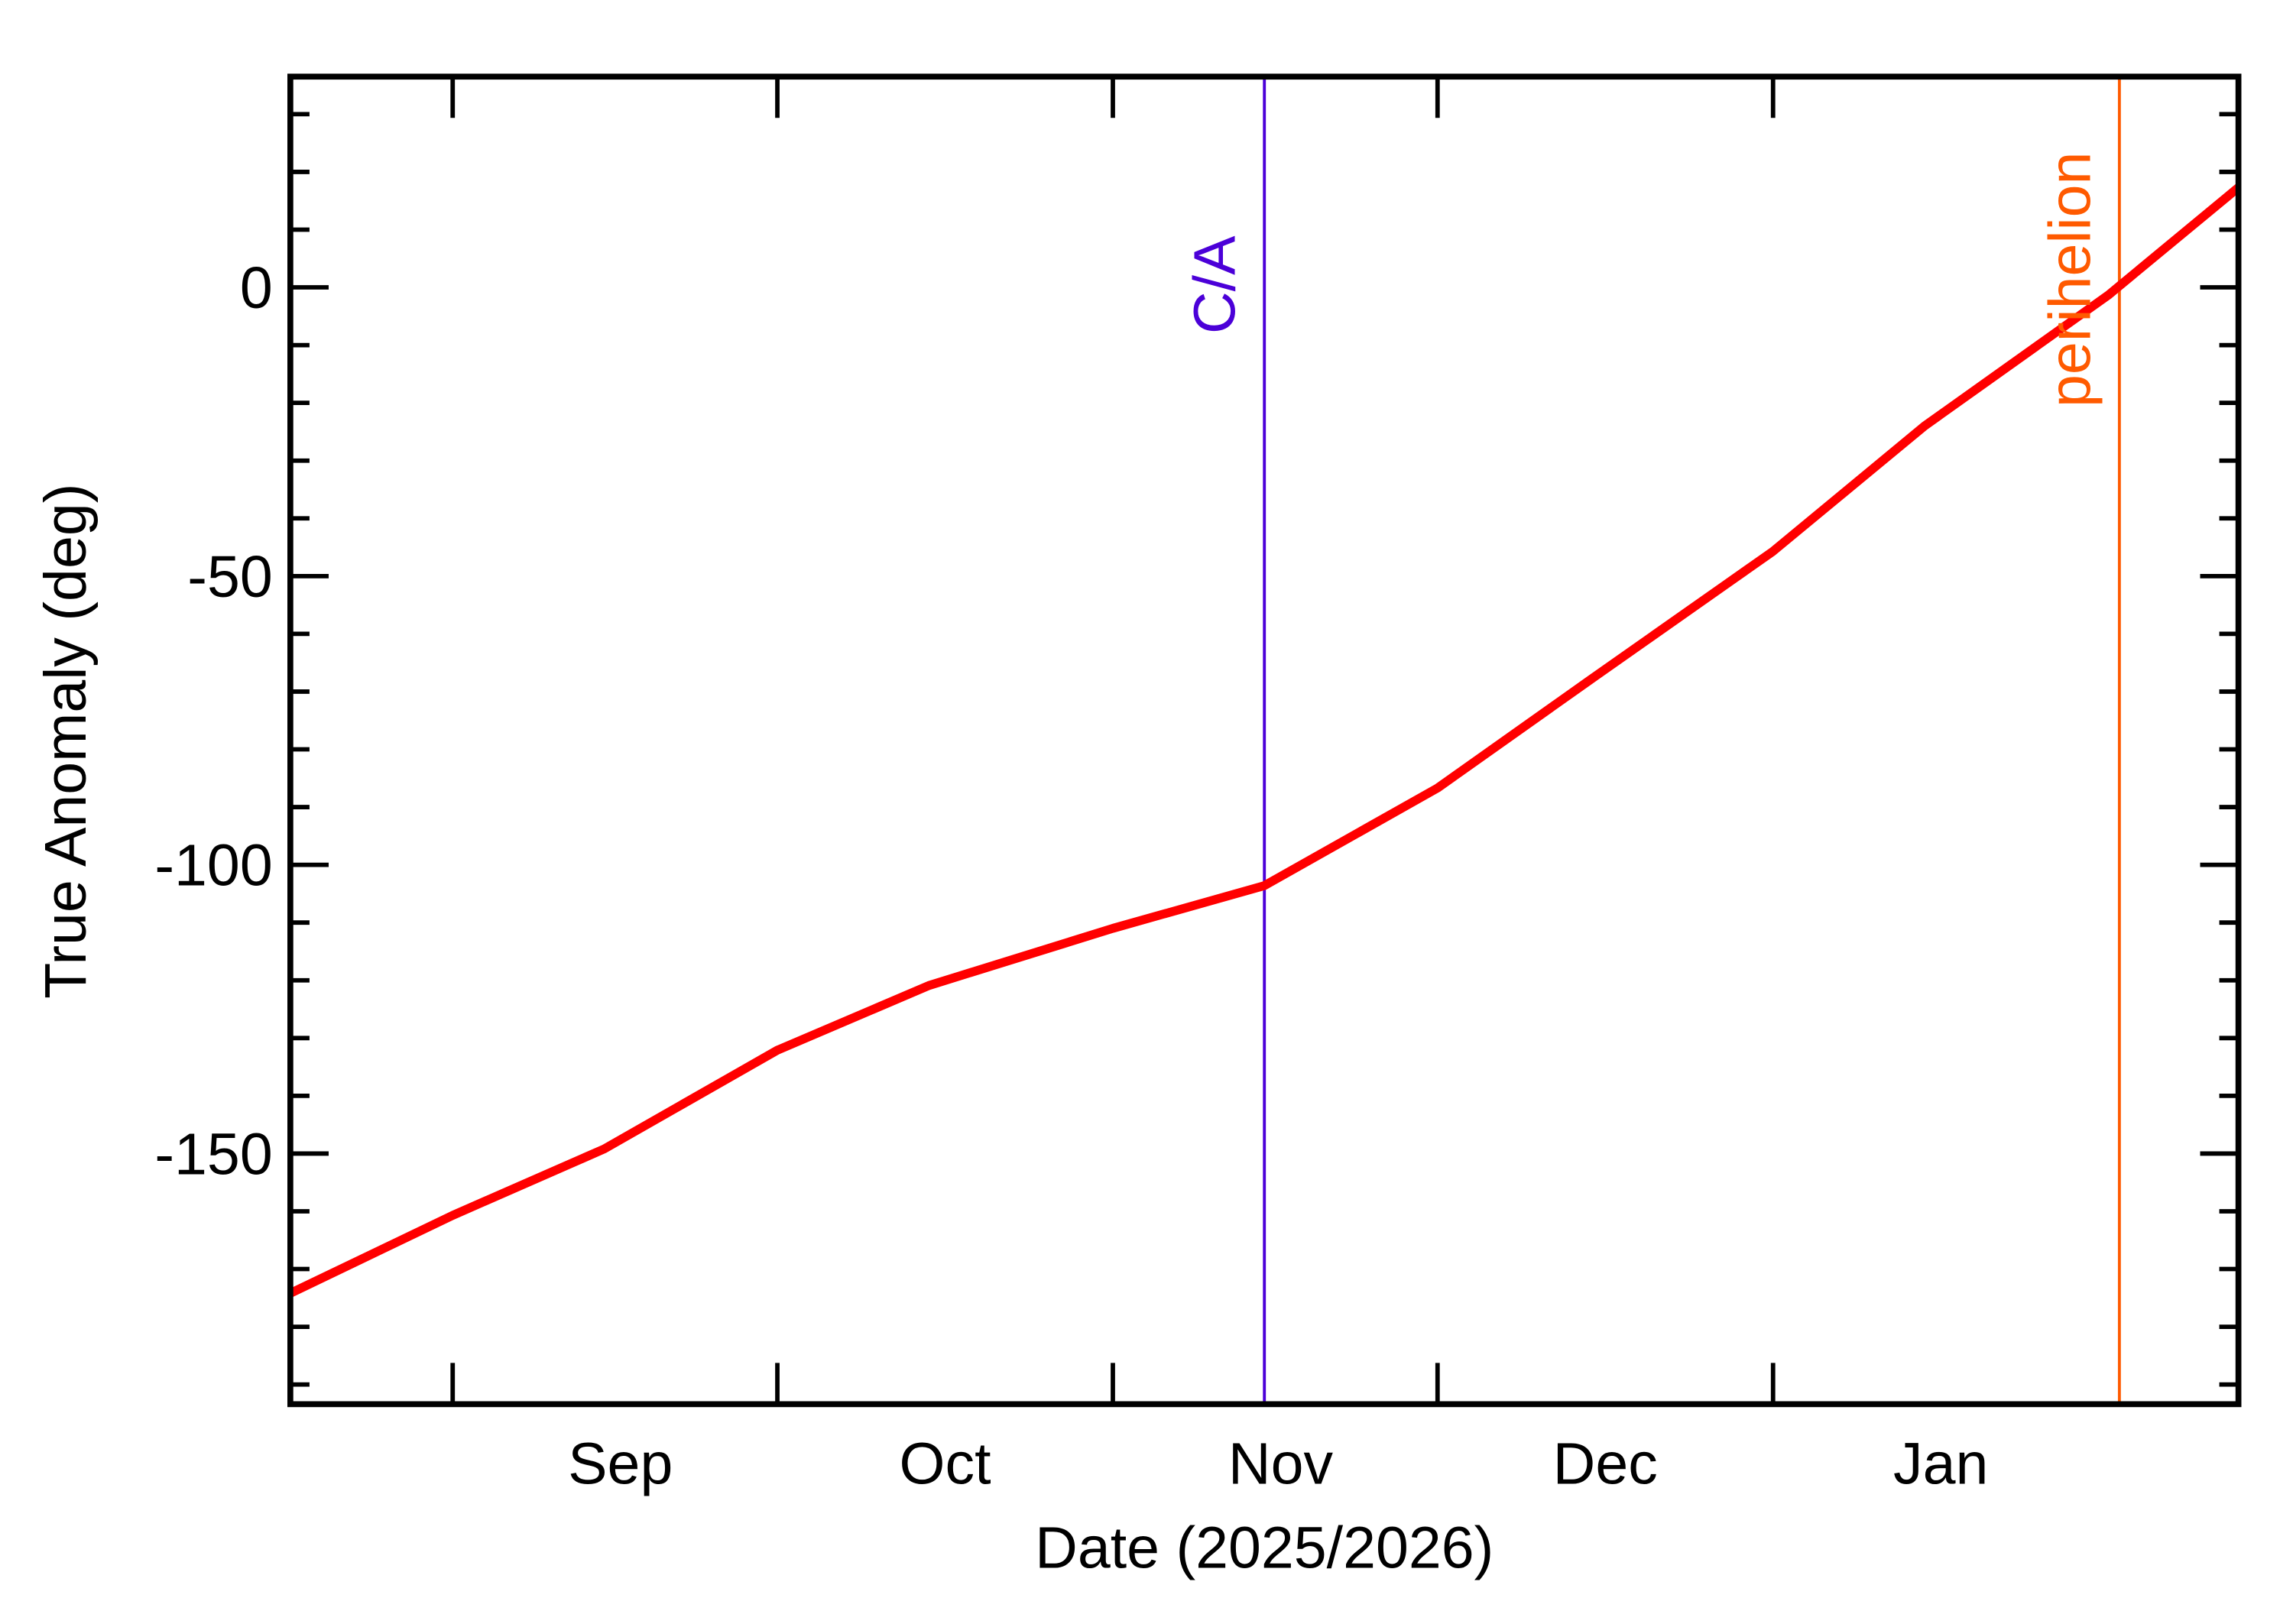 The image size is (2293, 1624). What do you see at coordinates (1605, 1463) in the screenshot?
I see `x-tick-label: Dec` at bounding box center [1605, 1463].